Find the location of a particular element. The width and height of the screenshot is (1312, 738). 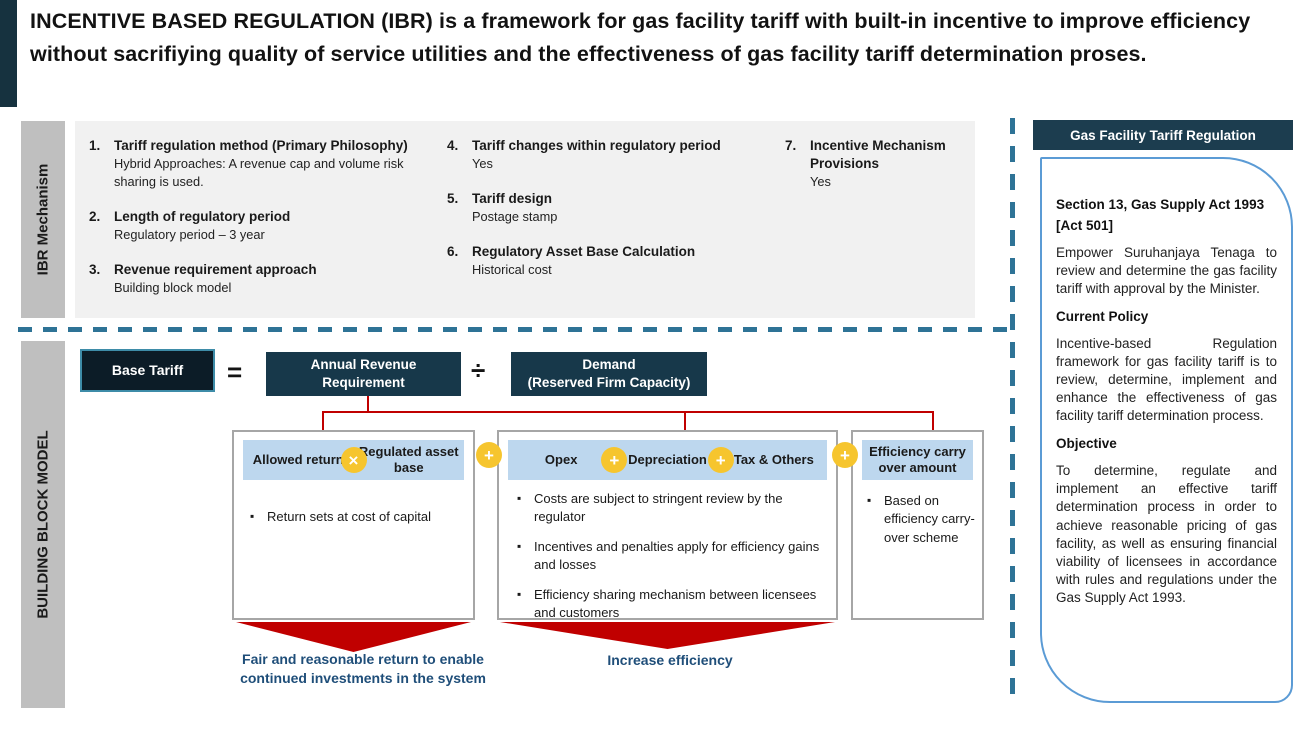

ibr-mechanism-section-label: IBR Mechanism is located at coordinates (43, 219).